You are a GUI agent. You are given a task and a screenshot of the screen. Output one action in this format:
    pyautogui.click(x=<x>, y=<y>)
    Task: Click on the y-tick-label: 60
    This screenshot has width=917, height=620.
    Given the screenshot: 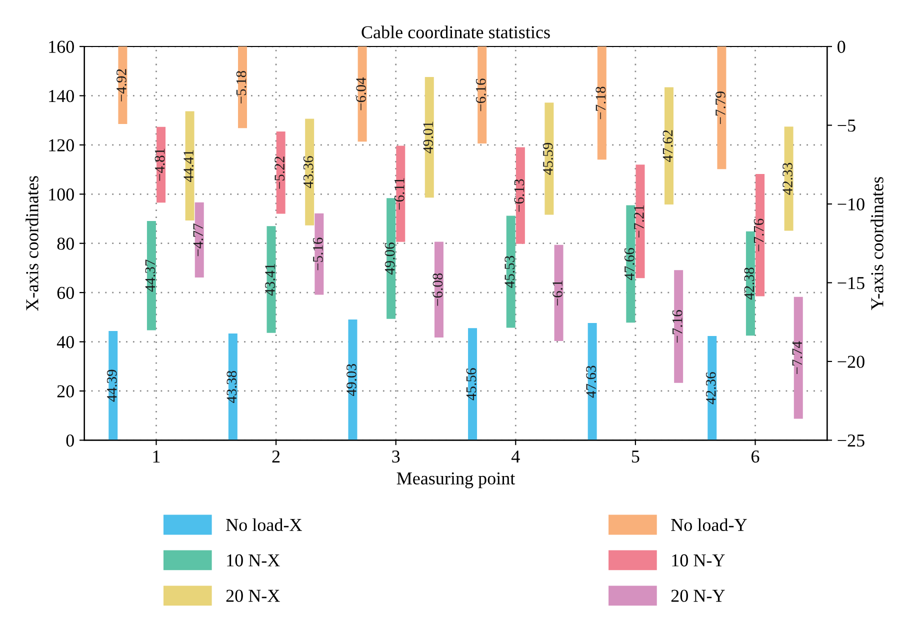 What is the action you would take?
    pyautogui.click(x=65, y=293)
    